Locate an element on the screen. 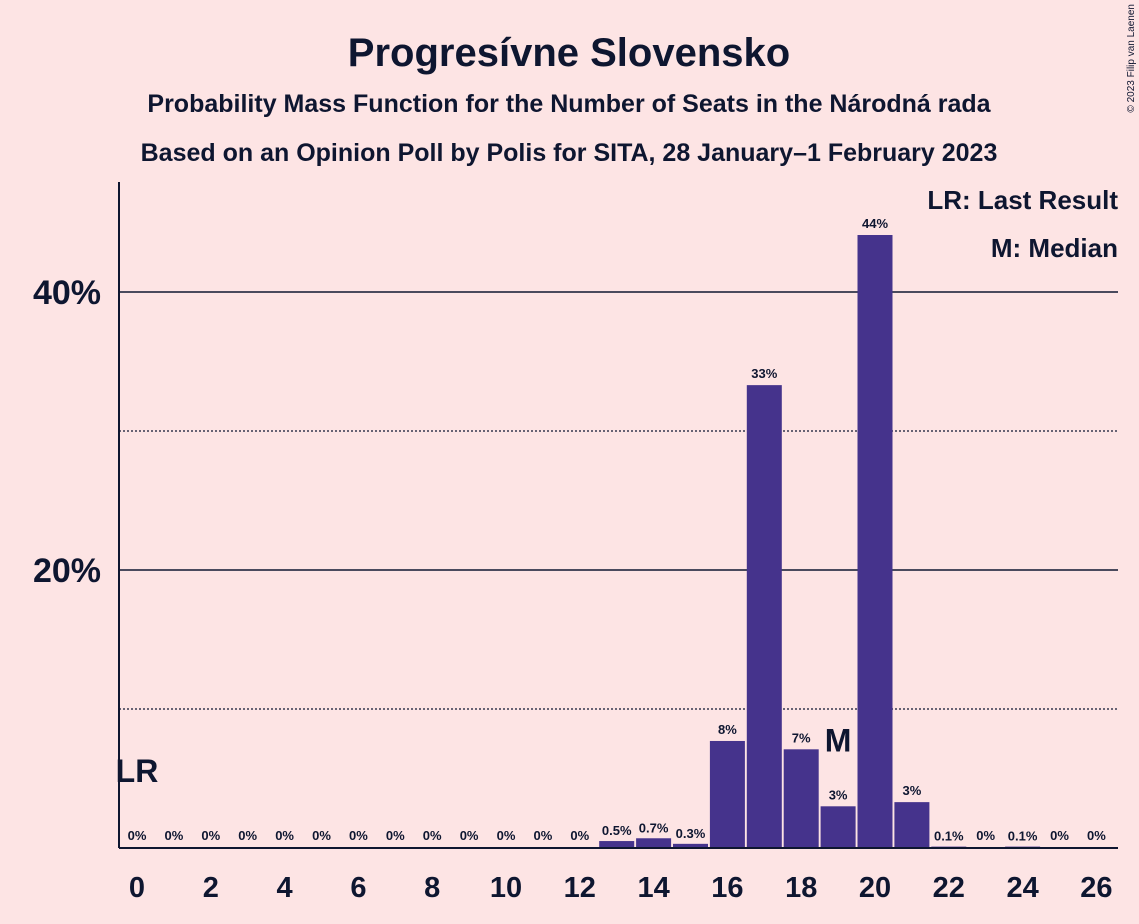 The width and height of the screenshot is (1139, 924). bar-value-label: 0.3% is located at coordinates (691, 833).